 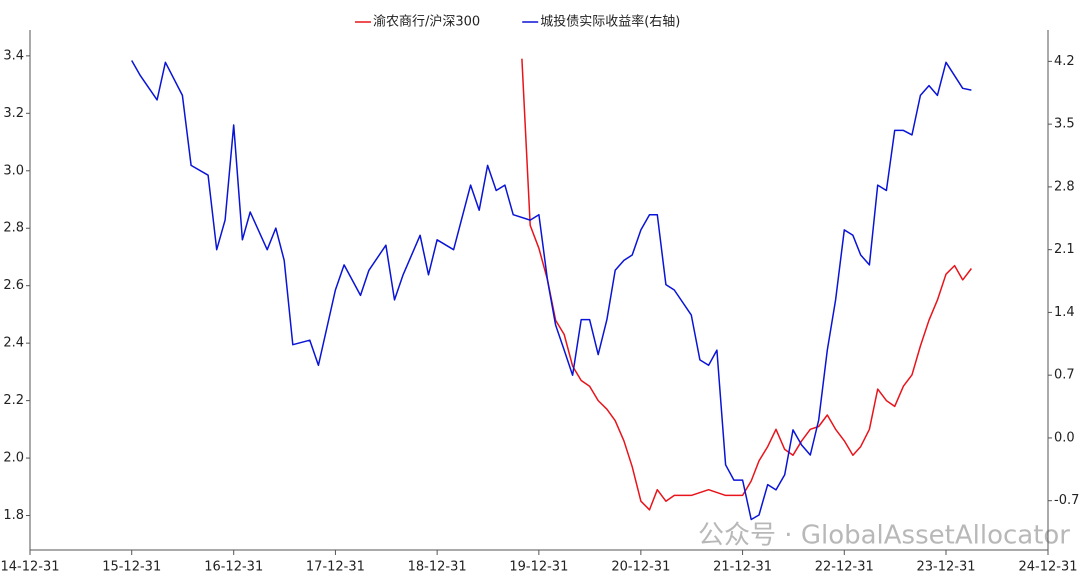 What do you see at coordinates (1064, 186) in the screenshot?
I see `y2-tick-label: 2.8` at bounding box center [1064, 186].